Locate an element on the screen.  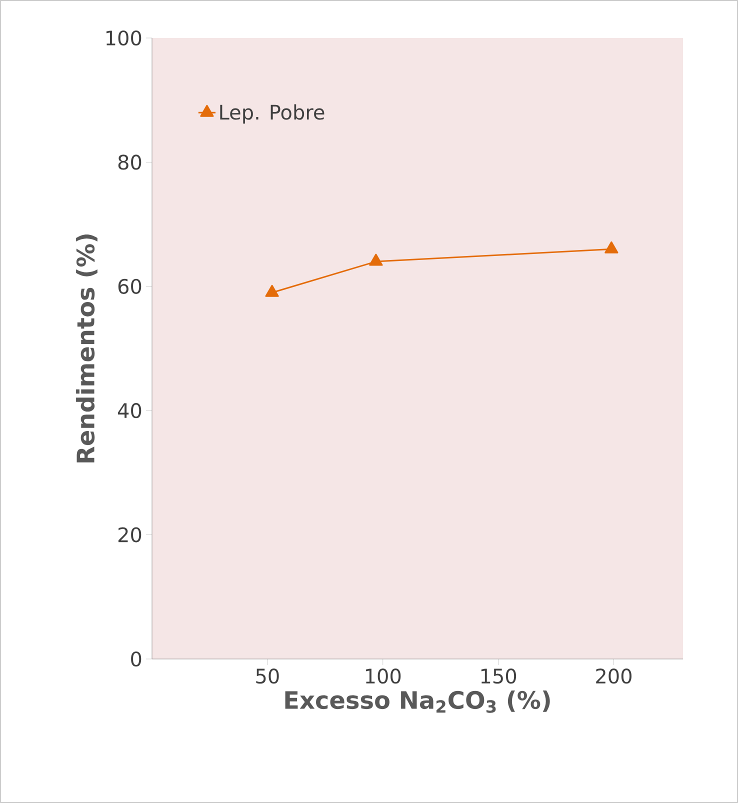
legend-label: Lep. Pobre is located at coordinates (272, 114).